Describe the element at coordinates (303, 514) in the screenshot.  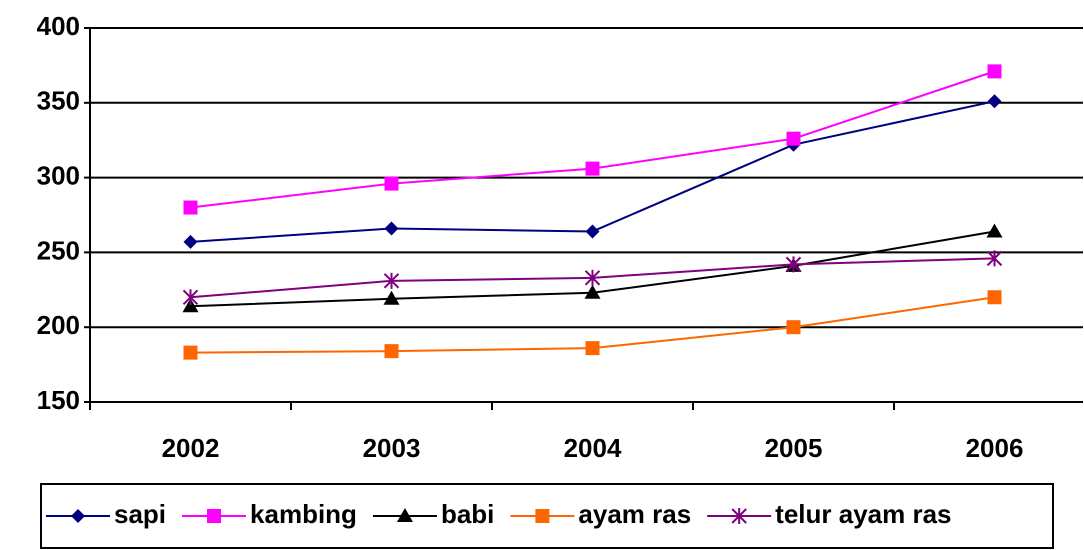
I see `legend-label: kambing` at that location.